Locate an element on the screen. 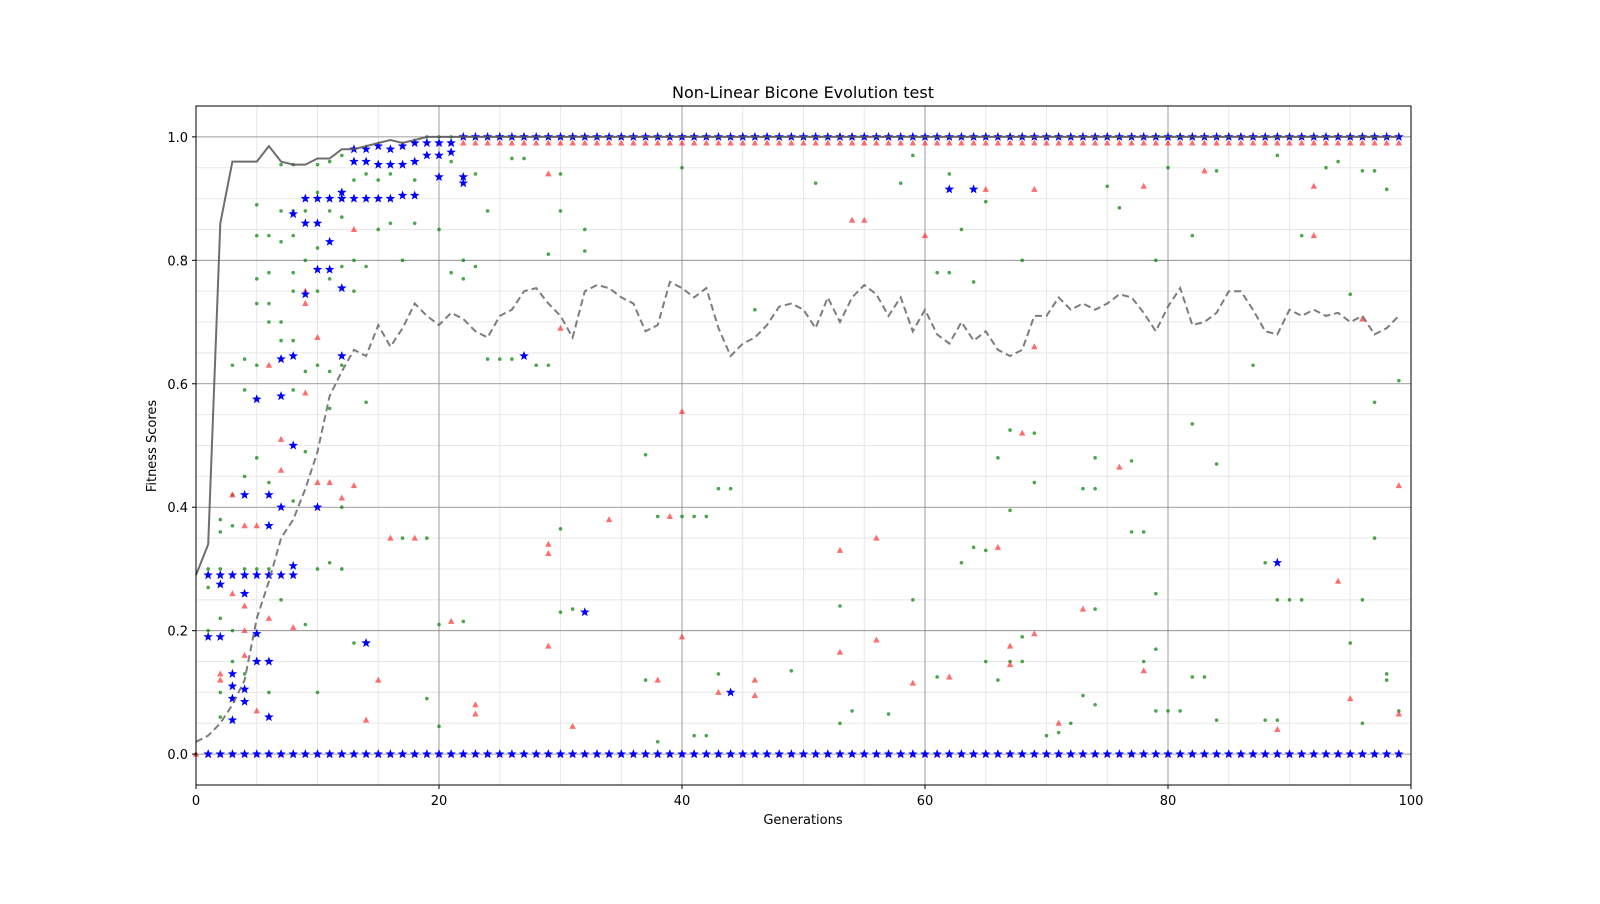 The height and width of the screenshot is (904, 1600). chart-title: Non-Linear Bicone Evolution test is located at coordinates (803, 92).